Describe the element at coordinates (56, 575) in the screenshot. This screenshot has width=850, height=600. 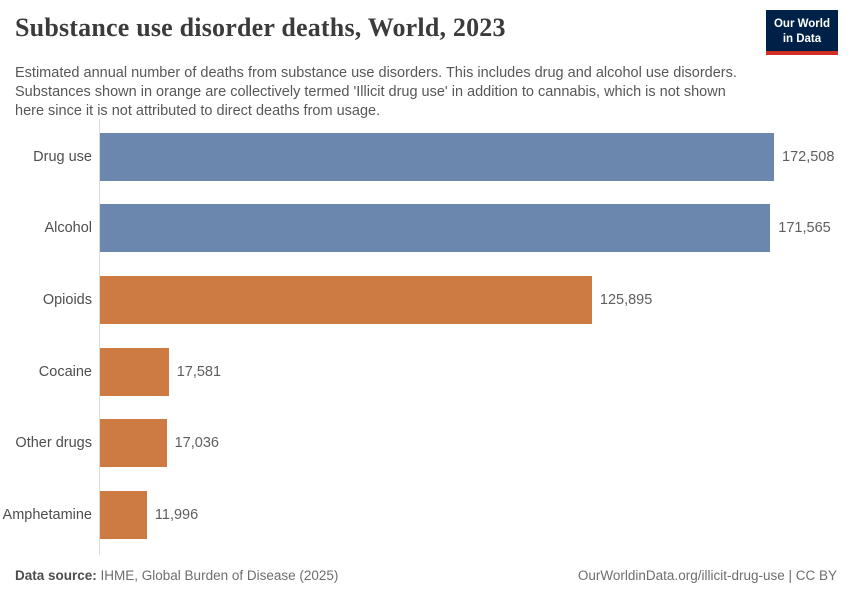
I see `data-source-label: Data source:` at that location.